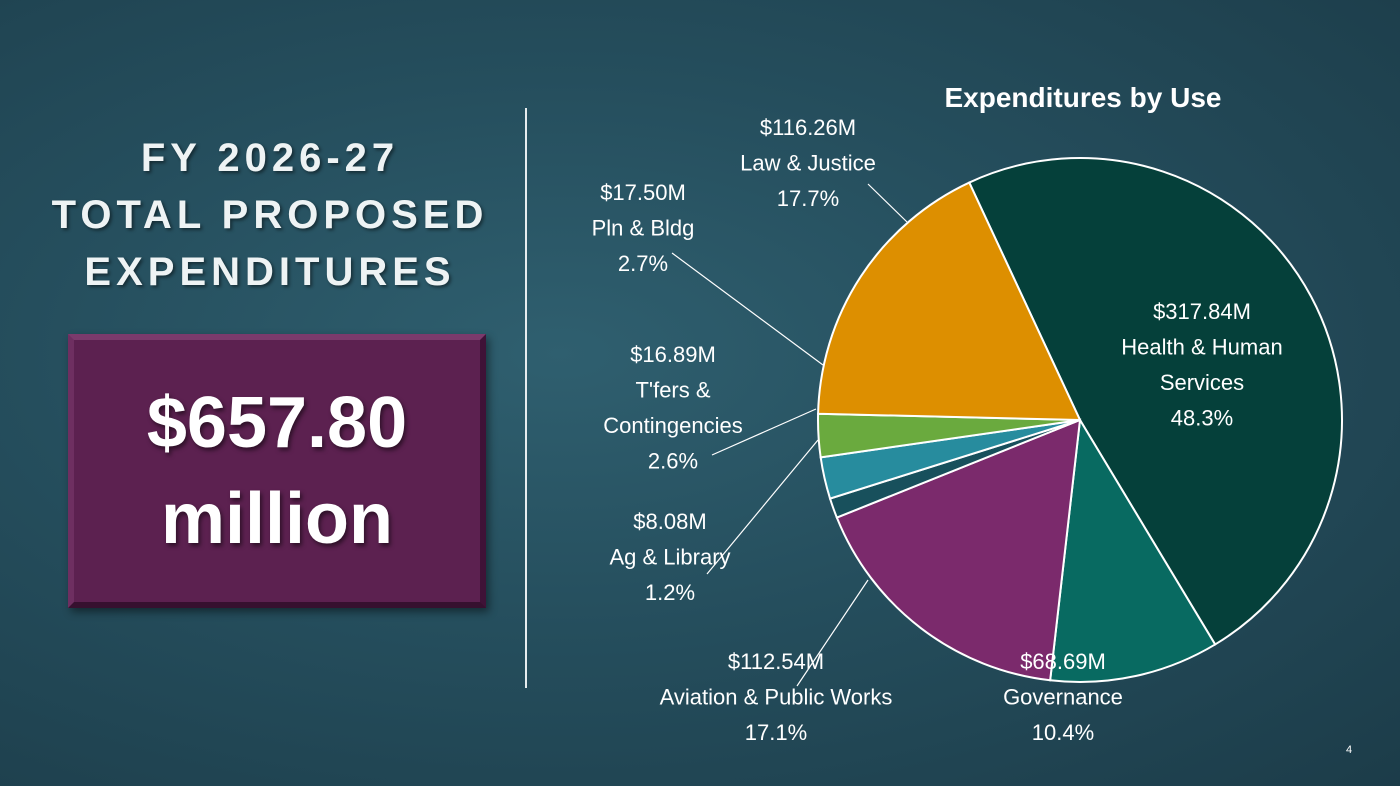 The height and width of the screenshot is (786, 1400). I want to click on headline-line-2: TOTAL PROPOSED, so click(270, 215).